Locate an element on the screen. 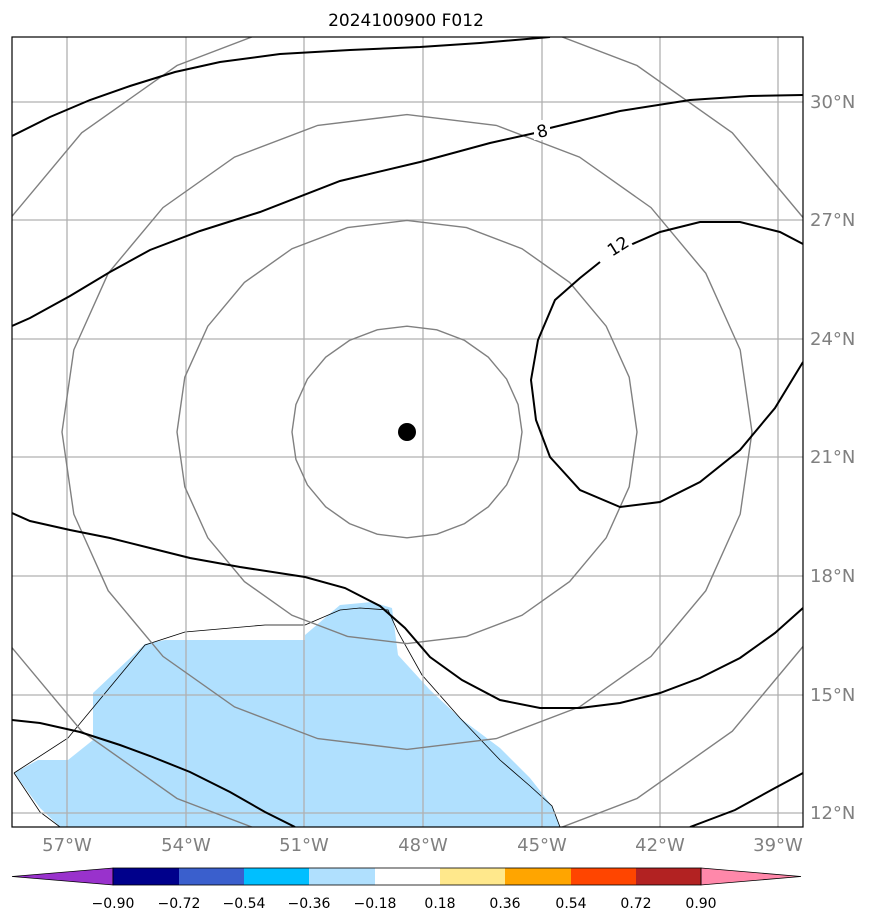  lat-label-27: 27°N is located at coordinates (832, 220).